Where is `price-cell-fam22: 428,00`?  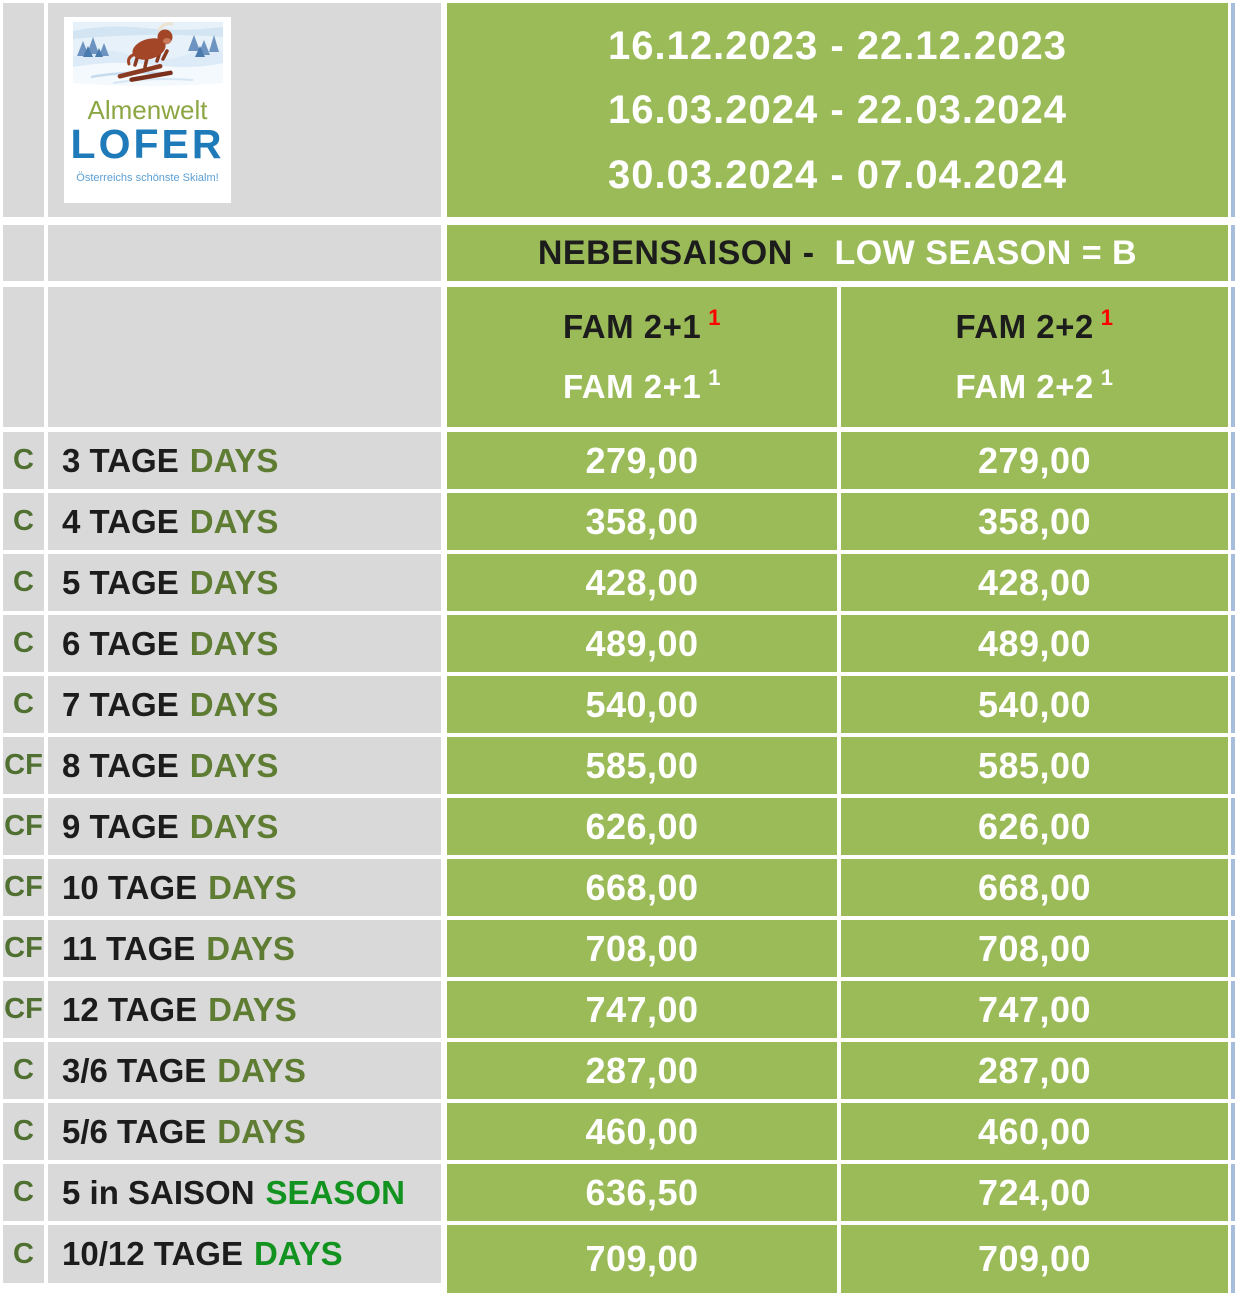
price-cell-fam22: 428,00 is located at coordinates (1034, 582).